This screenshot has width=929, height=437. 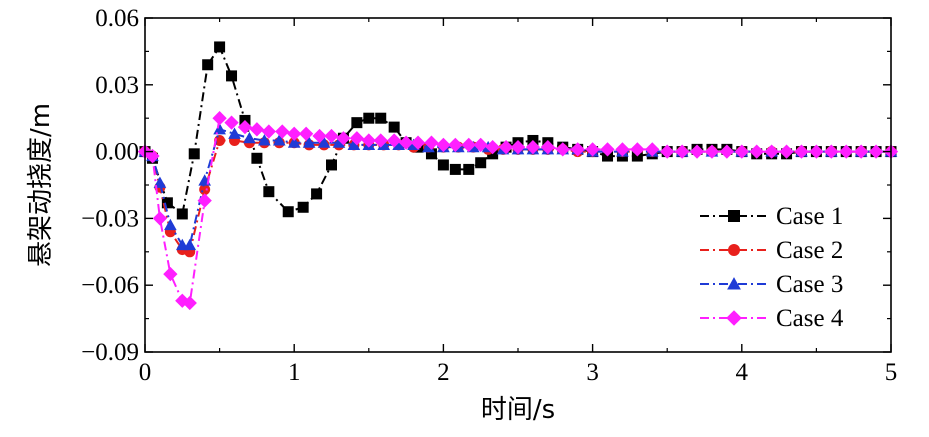 I want to click on legend-entry: Case 2, so click(x=771, y=250).